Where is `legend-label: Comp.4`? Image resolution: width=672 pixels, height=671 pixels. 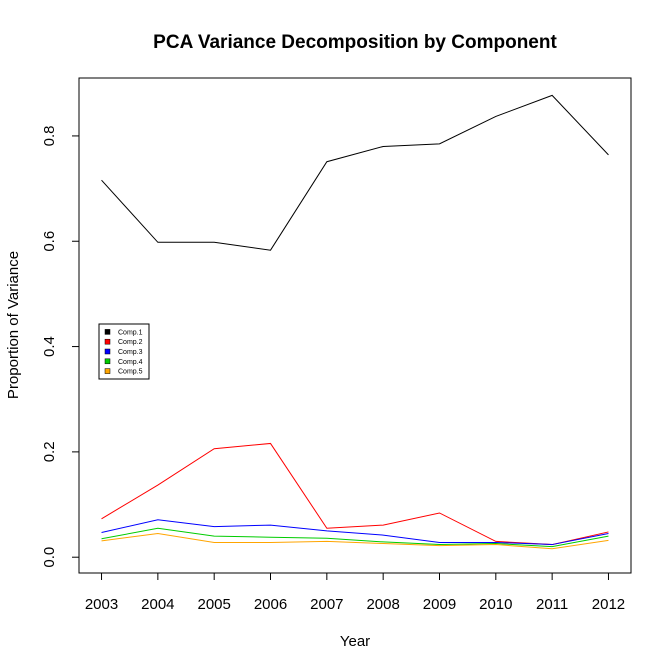
legend-label: Comp.4 is located at coordinates (130, 362).